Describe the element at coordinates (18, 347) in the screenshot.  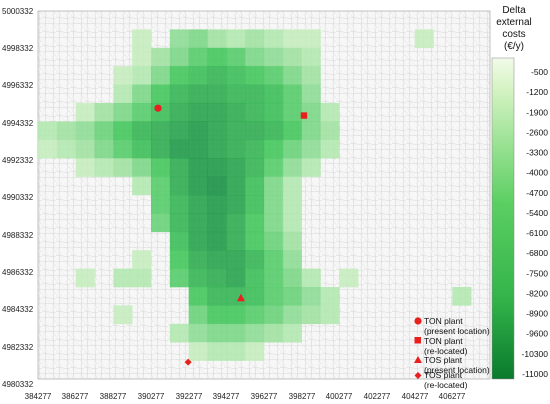
I see `y-tick: 4982332` at that location.